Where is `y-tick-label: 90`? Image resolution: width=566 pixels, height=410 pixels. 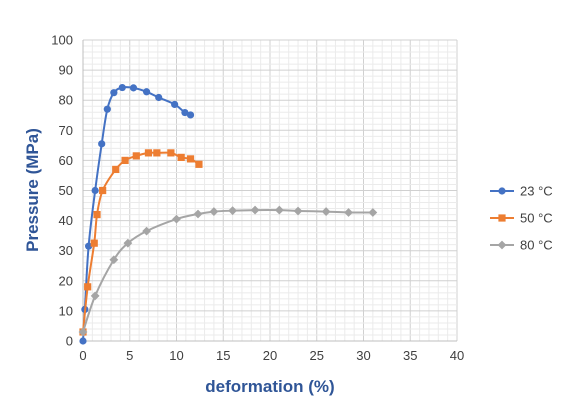
y-tick-label: 90 is located at coordinates (66, 70).